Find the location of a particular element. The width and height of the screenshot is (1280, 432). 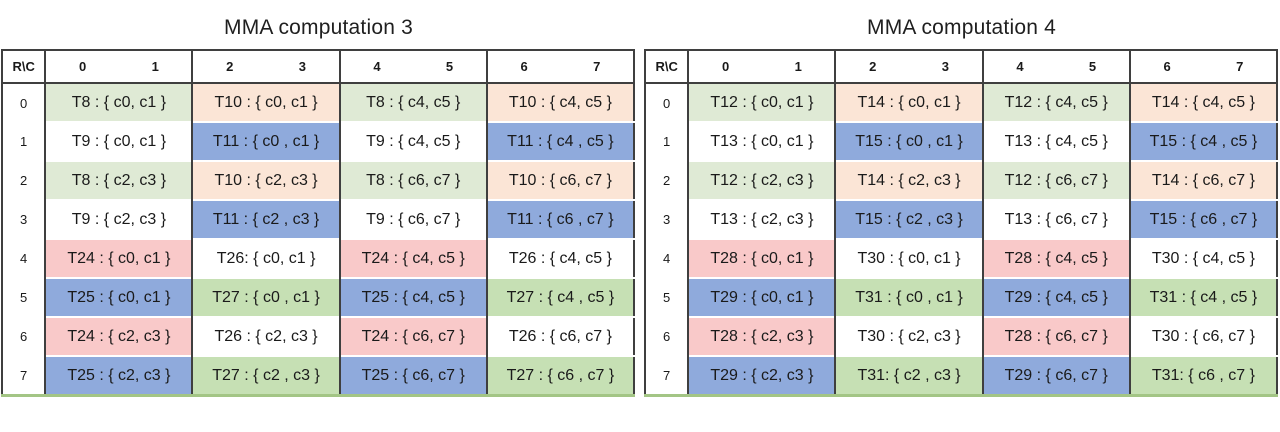

matrix-cell: T13 : { c2, c3 } is located at coordinates (762, 219).